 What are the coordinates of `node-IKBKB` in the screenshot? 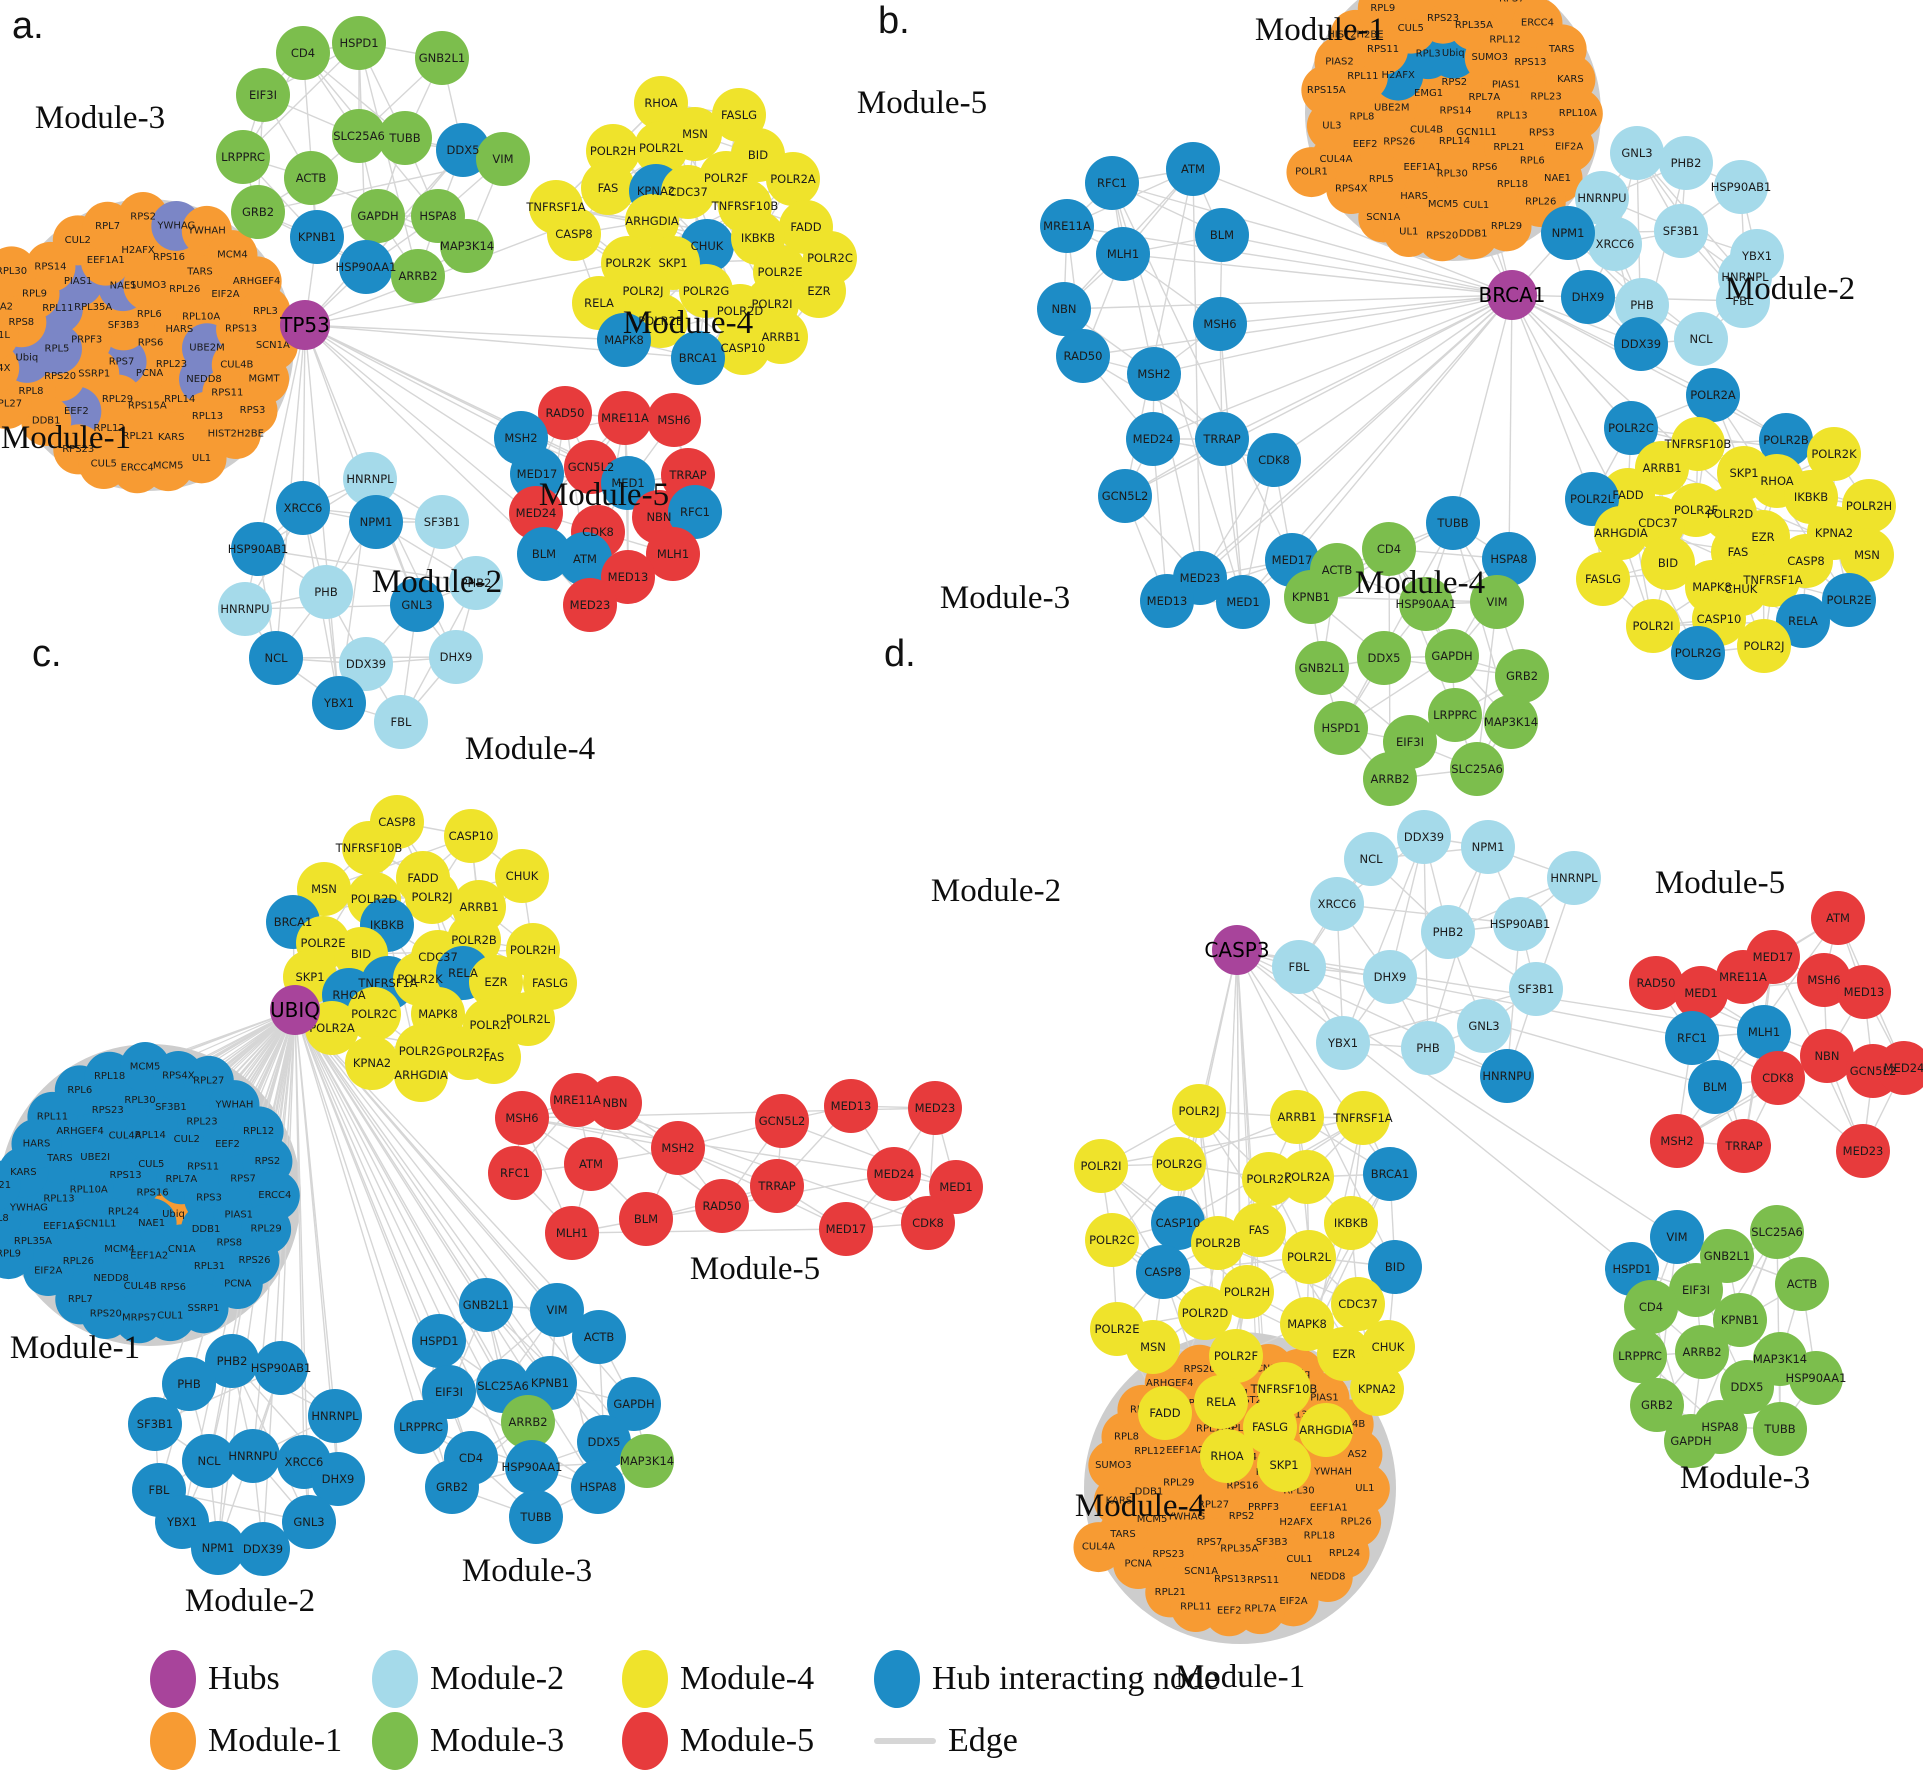 It's located at (1351, 1223).